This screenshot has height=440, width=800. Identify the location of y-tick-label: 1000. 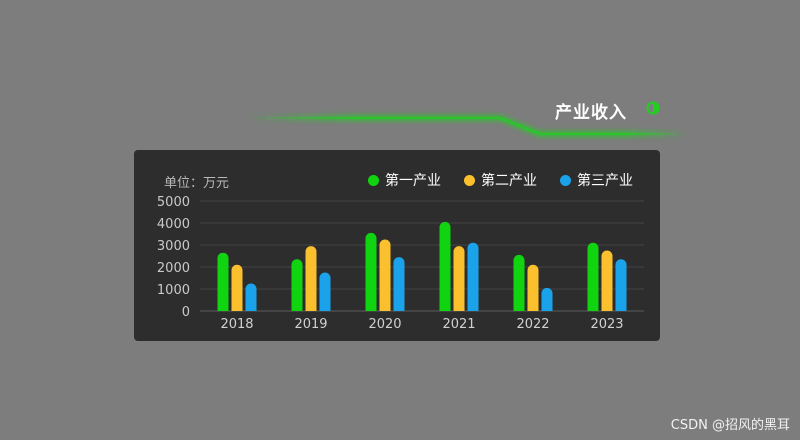
(173, 290).